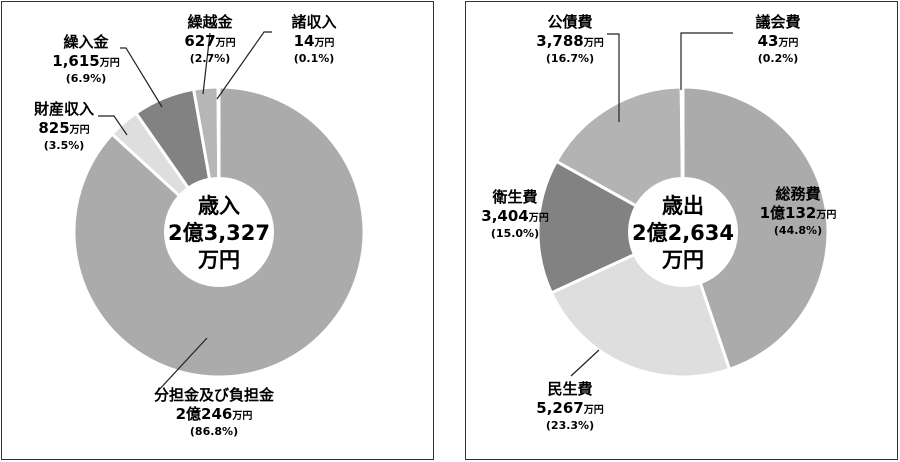  What do you see at coordinates (75, 61) in the screenshot?
I see `revenue-label-2-amount-value: 1,615` at bounding box center [75, 61].